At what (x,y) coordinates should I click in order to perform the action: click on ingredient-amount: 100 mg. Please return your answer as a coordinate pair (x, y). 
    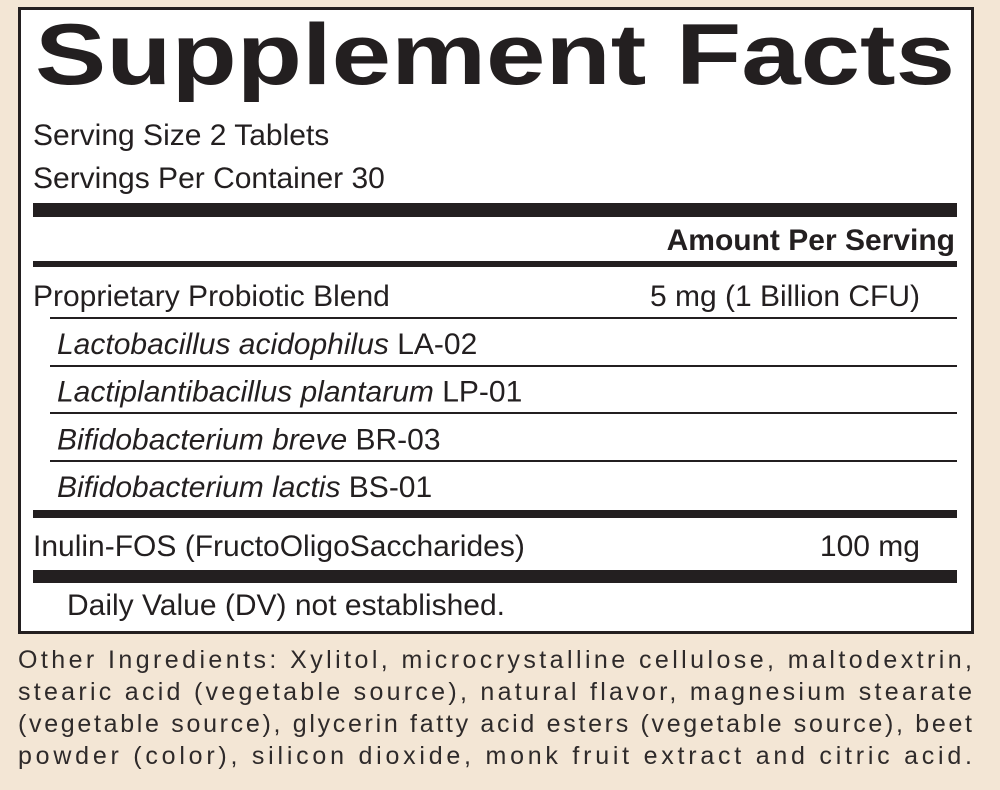
    Looking at the image, I should click on (870, 546).